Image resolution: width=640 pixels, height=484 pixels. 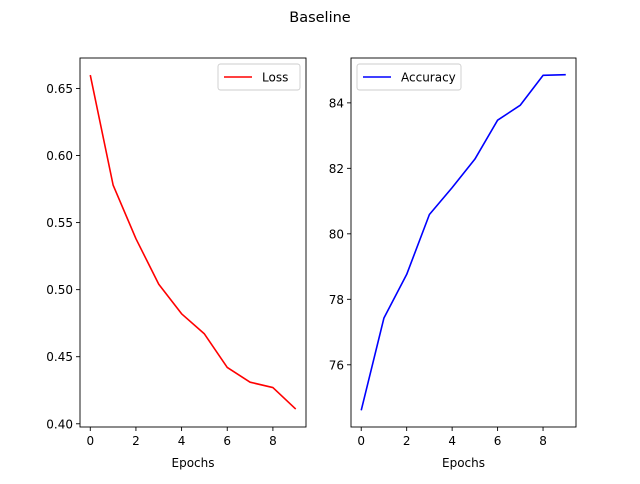 I want to click on legend: Accuracy, so click(x=409, y=77).